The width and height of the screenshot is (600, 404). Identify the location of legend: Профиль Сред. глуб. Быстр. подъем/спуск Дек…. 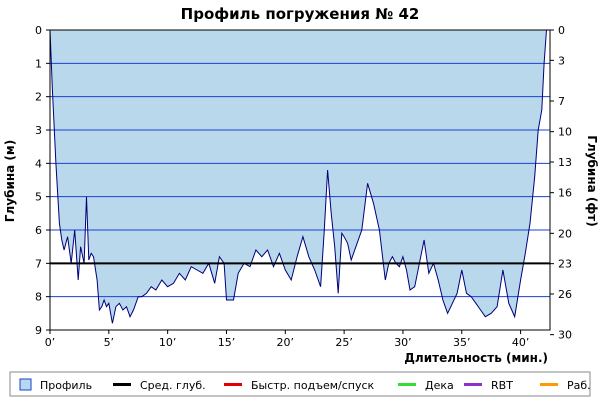
(300, 384).